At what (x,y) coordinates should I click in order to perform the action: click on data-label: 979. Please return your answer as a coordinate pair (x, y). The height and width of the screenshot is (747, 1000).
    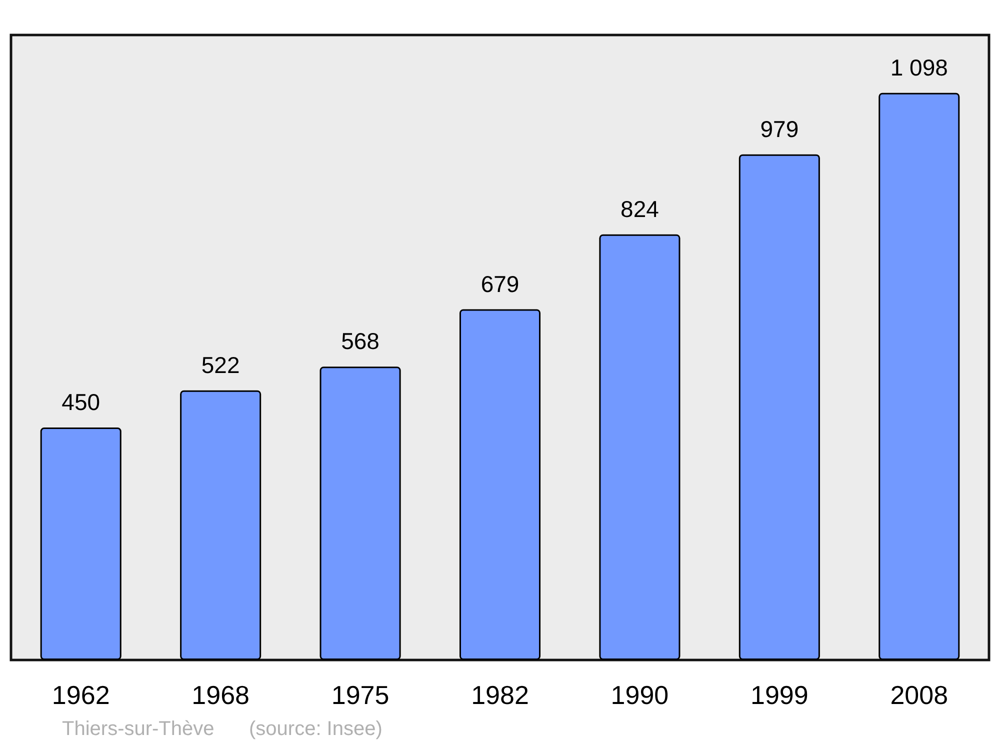
    Looking at the image, I should click on (779, 129).